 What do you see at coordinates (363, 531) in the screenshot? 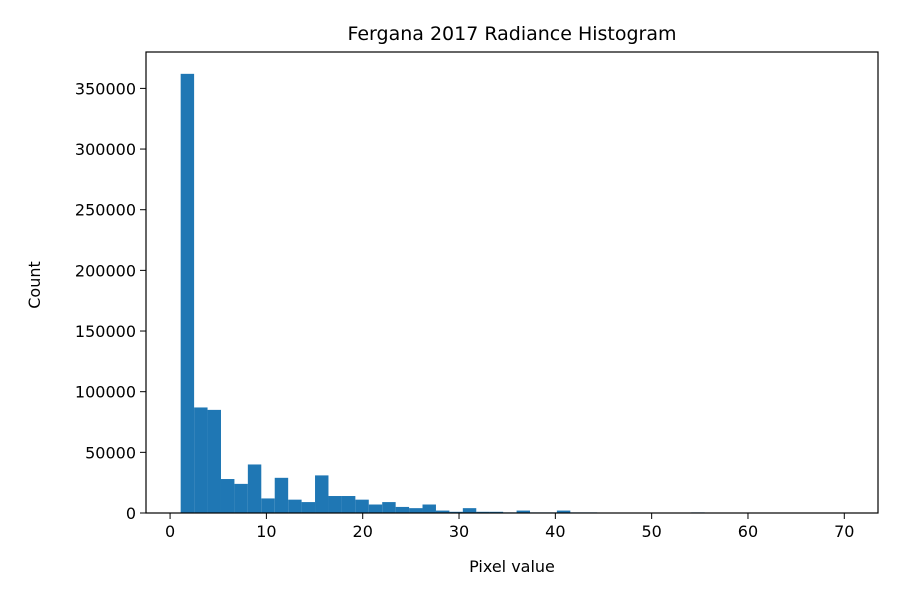
I see `x-tick-label: 20` at bounding box center [363, 531].